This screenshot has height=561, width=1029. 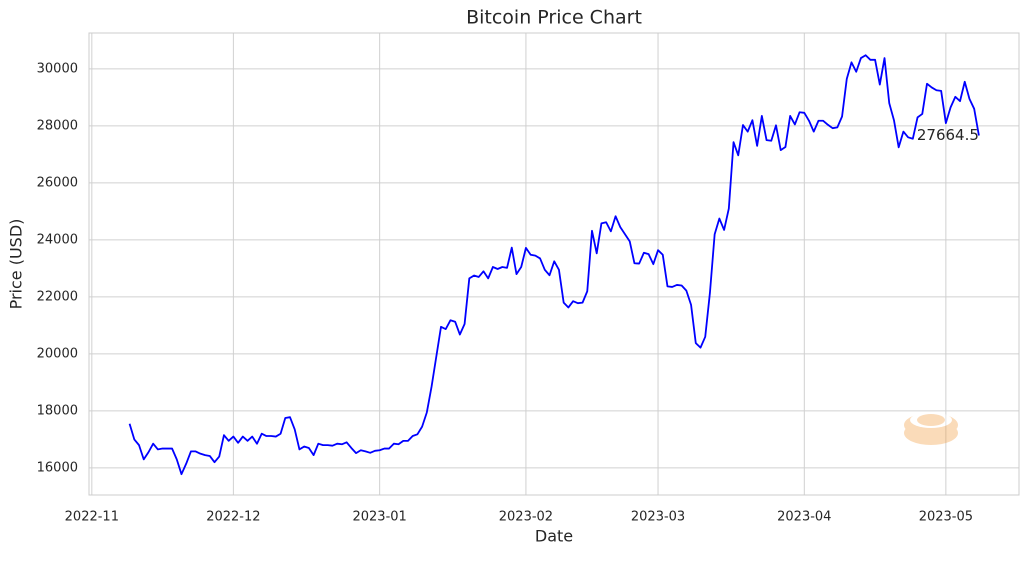 I want to click on x-tick-label: 2022-11, so click(x=92, y=517).